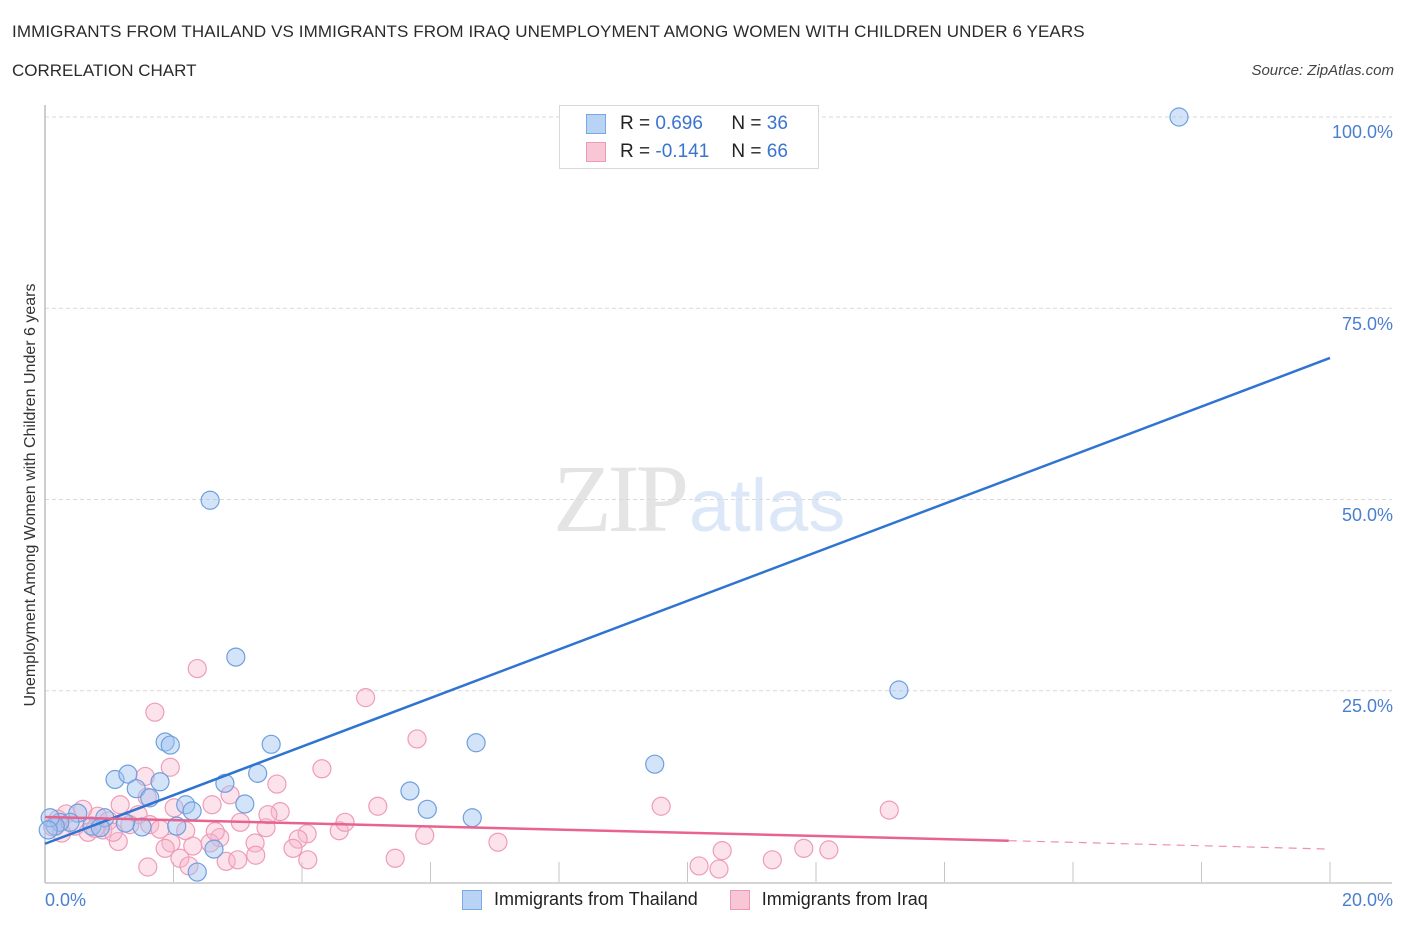  I want to click on chart-subtitle: CORRELATION CHART, so click(104, 70).